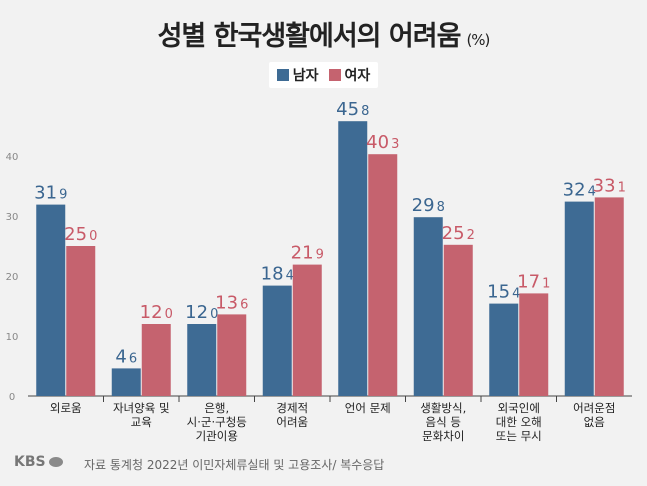 The height and width of the screenshot is (486, 647). I want to click on legend-label-female: 여자, so click(357, 76).